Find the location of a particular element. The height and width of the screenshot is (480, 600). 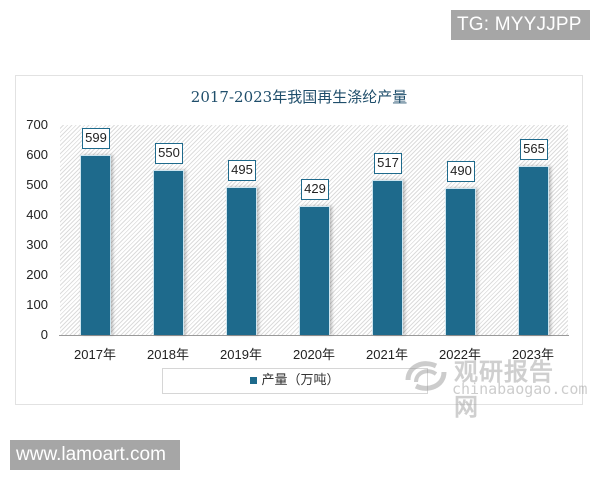

y-tick: 700 is located at coordinates (37, 124).